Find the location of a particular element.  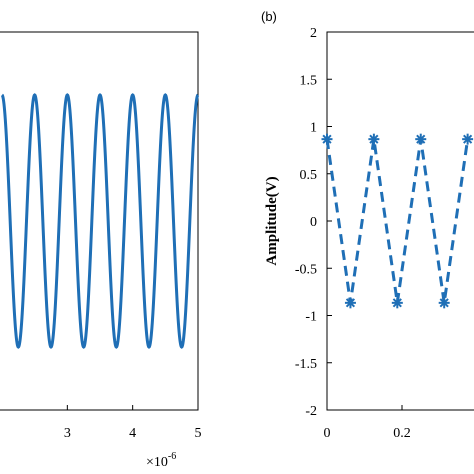

panel-b-y-tick-label: -2 is located at coordinates (311, 411).